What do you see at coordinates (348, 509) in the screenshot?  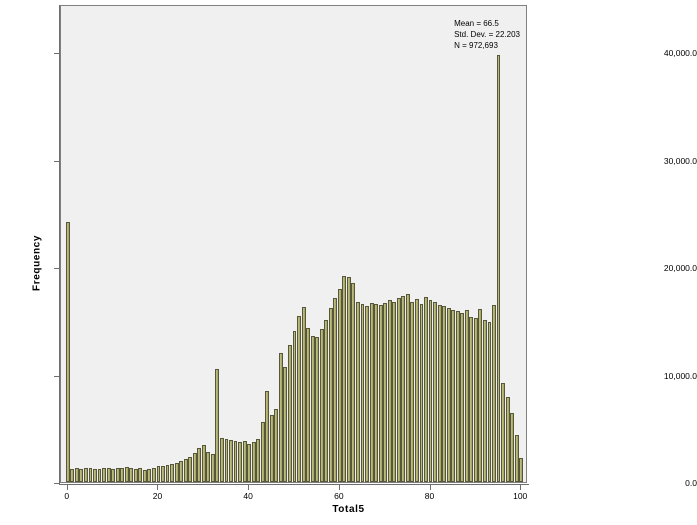 I see `x-axis-title: Total5` at bounding box center [348, 509].